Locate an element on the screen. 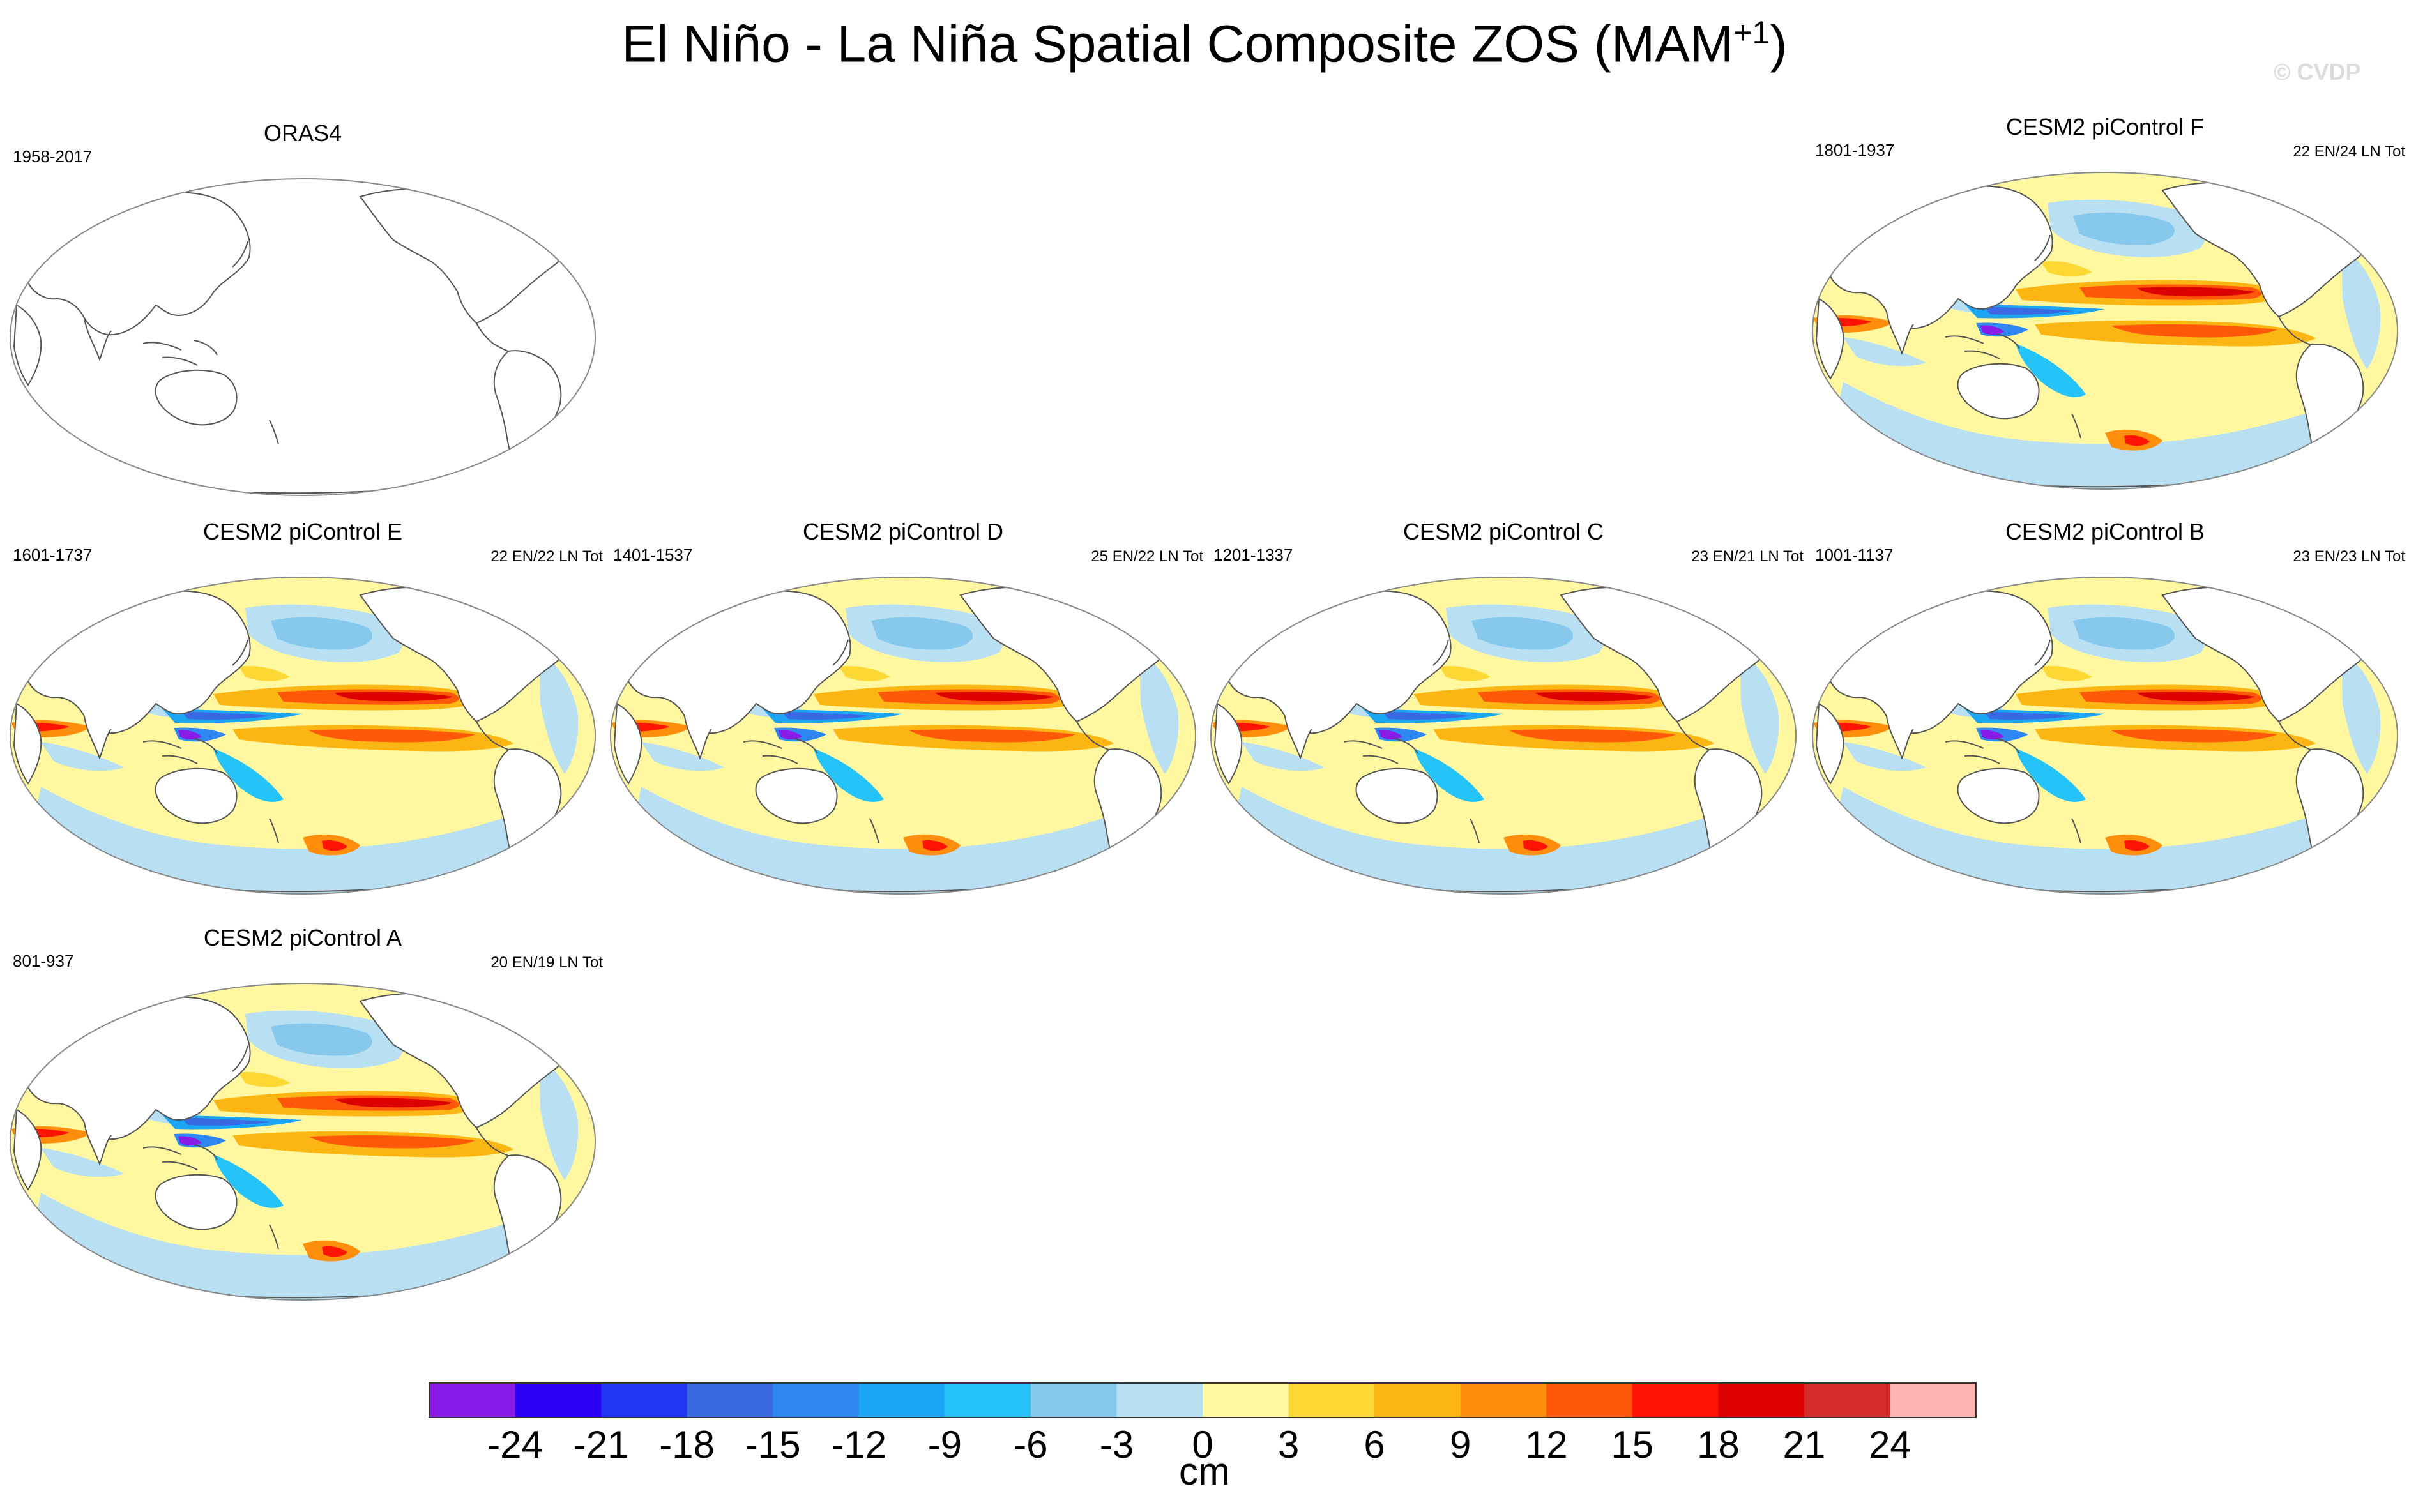  southern-ocean-negative is located at coordinates (906, 840).